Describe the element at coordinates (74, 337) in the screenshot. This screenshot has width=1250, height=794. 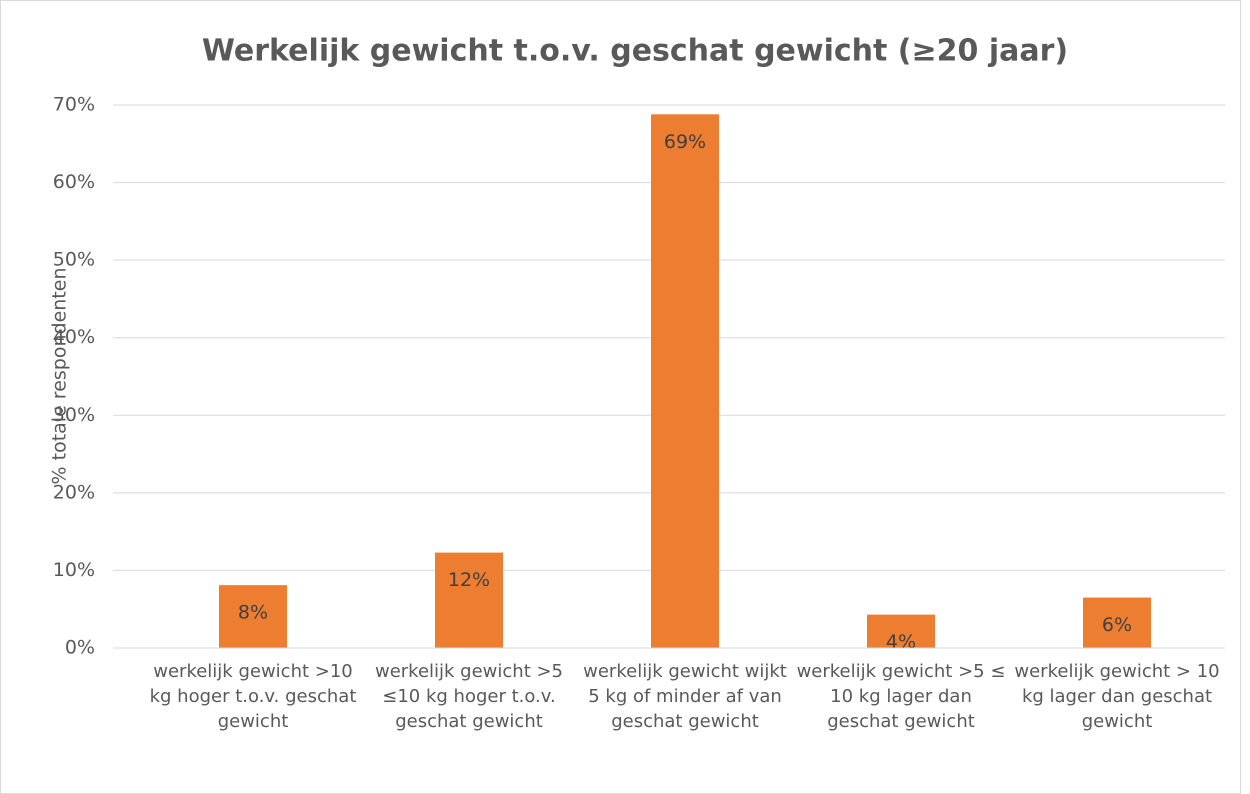
I see `y-tick-label: 40%` at that location.